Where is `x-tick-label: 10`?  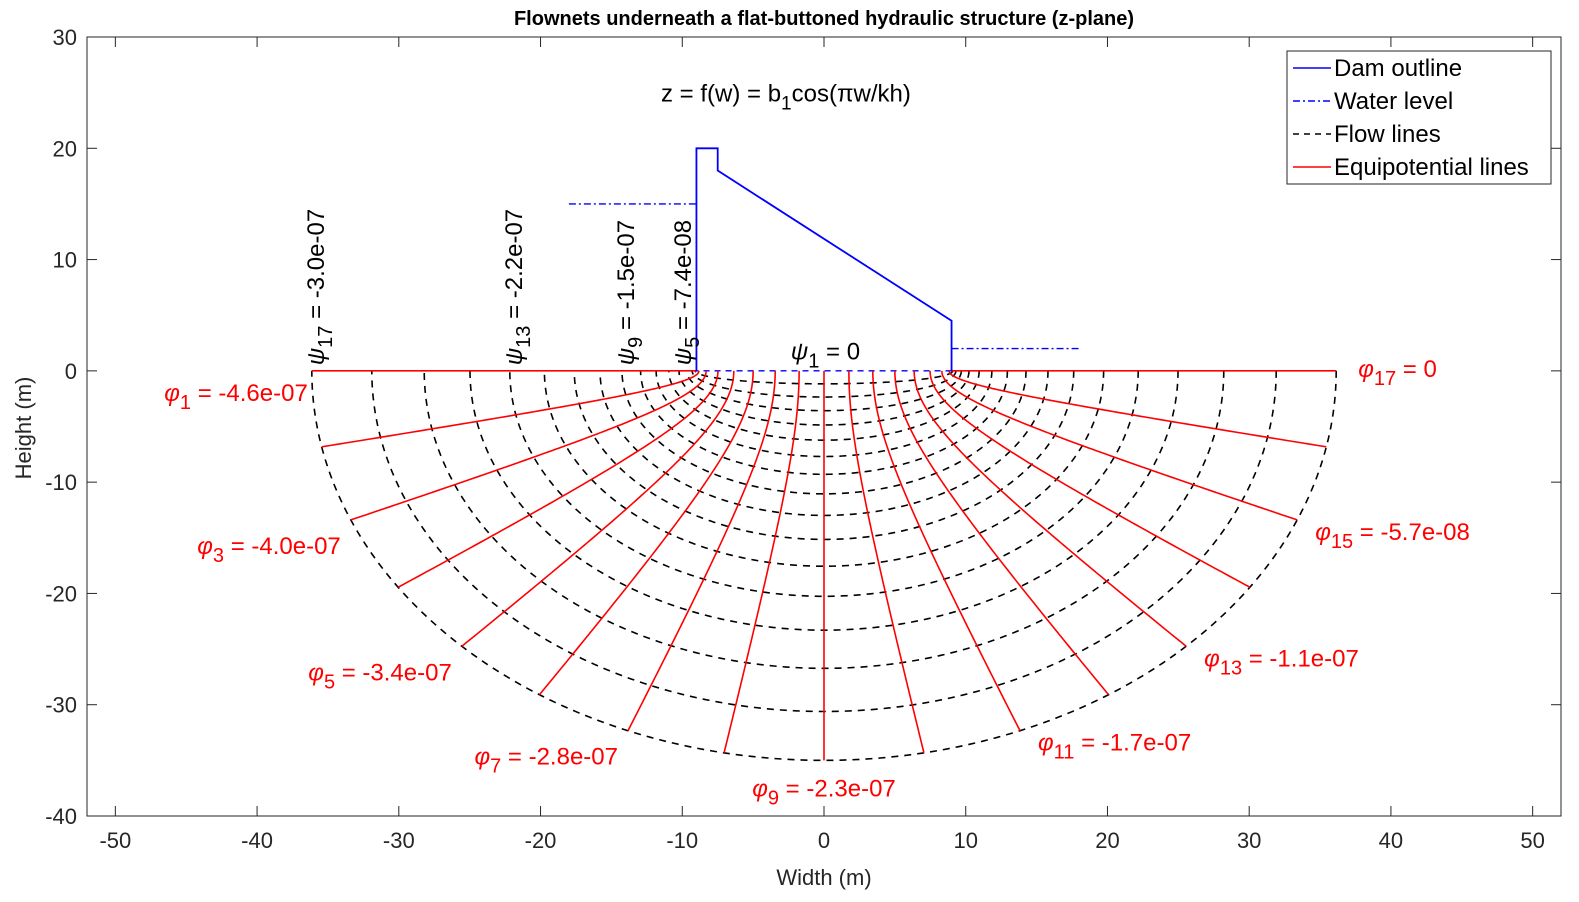
x-tick-label: 10 is located at coordinates (965, 840).